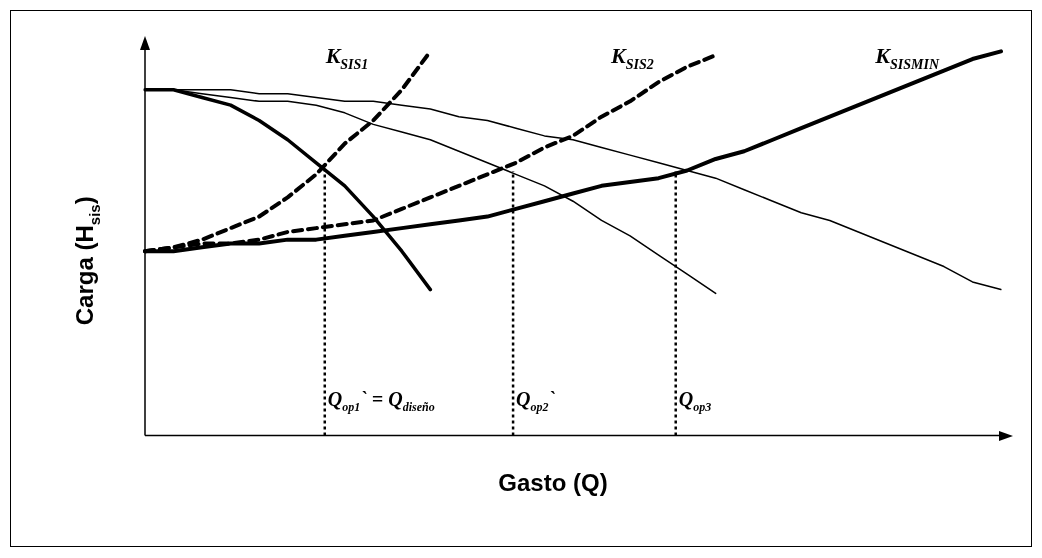 This screenshot has width=1042, height=558. What do you see at coordinates (553, 482) in the screenshot?
I see `x-axis-title: Gasto (Q)` at bounding box center [553, 482].